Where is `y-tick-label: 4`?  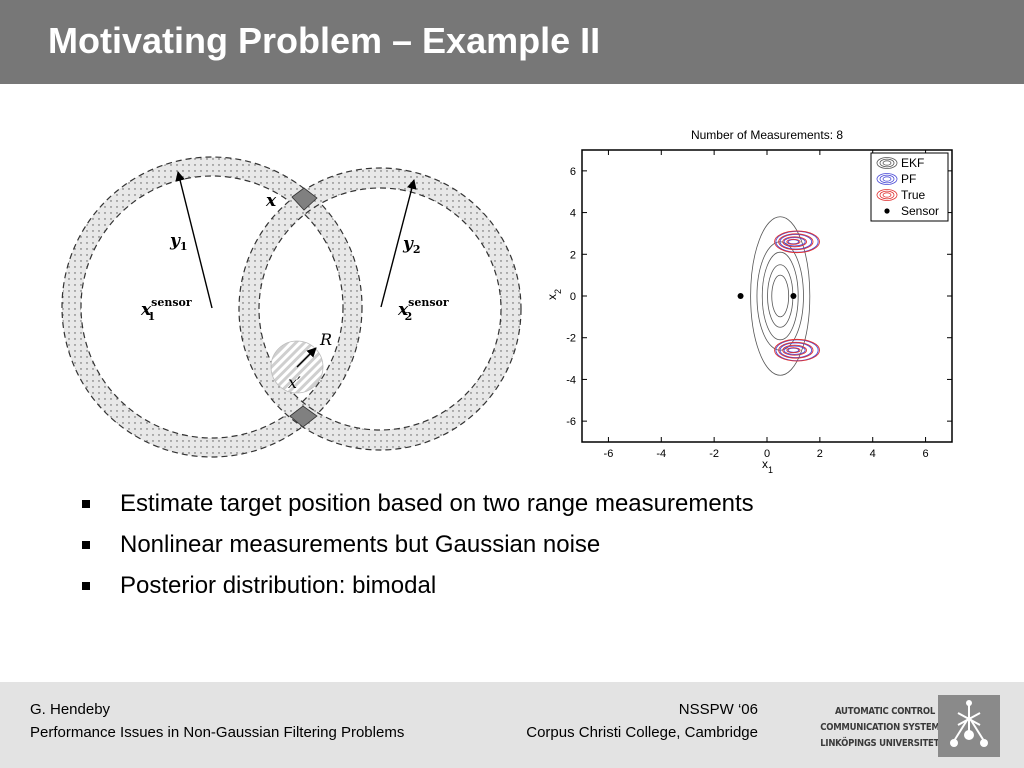
y-tick-label: 4 is located at coordinates (573, 214).